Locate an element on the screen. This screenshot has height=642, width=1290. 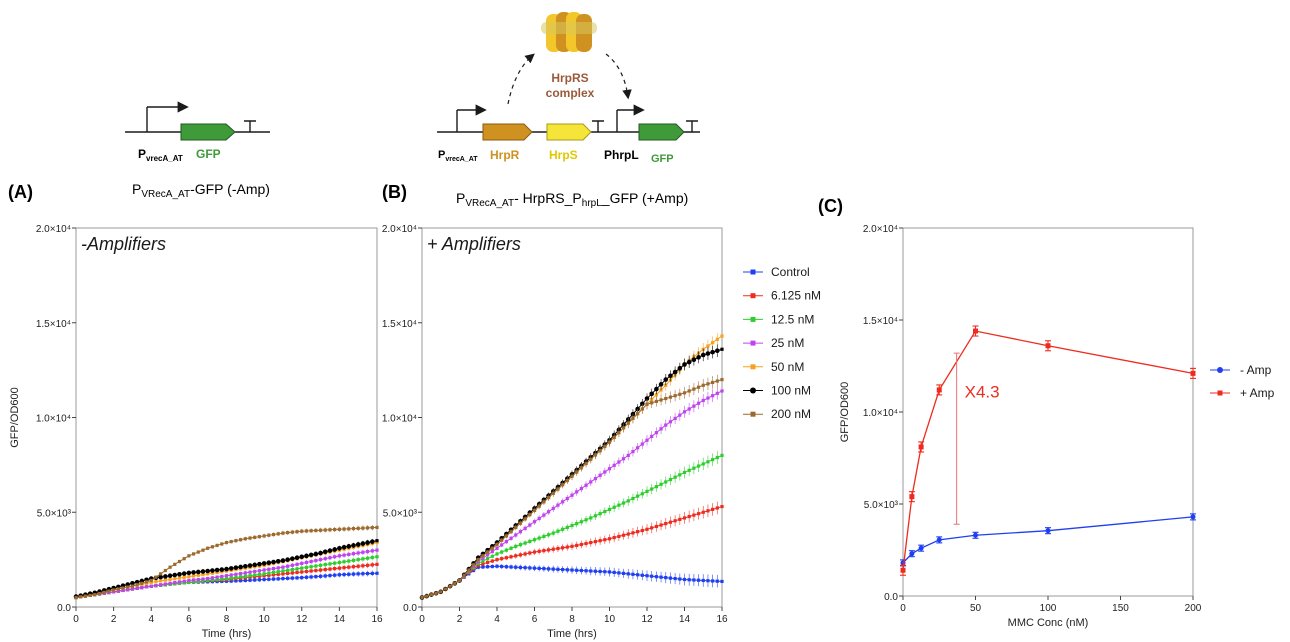
gfp-gene-a is located at coordinates (208, 132).